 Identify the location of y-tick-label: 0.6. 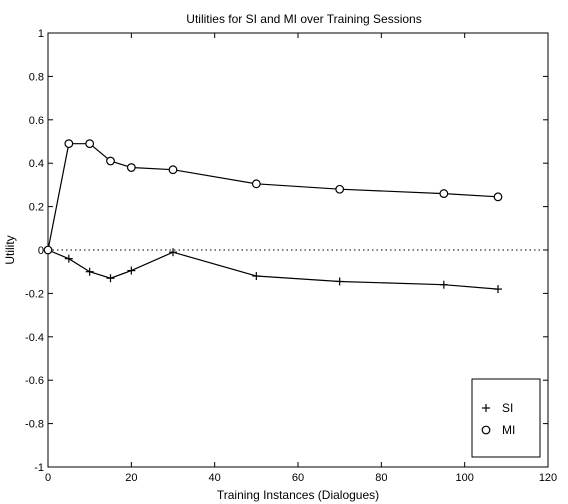
(36, 121).